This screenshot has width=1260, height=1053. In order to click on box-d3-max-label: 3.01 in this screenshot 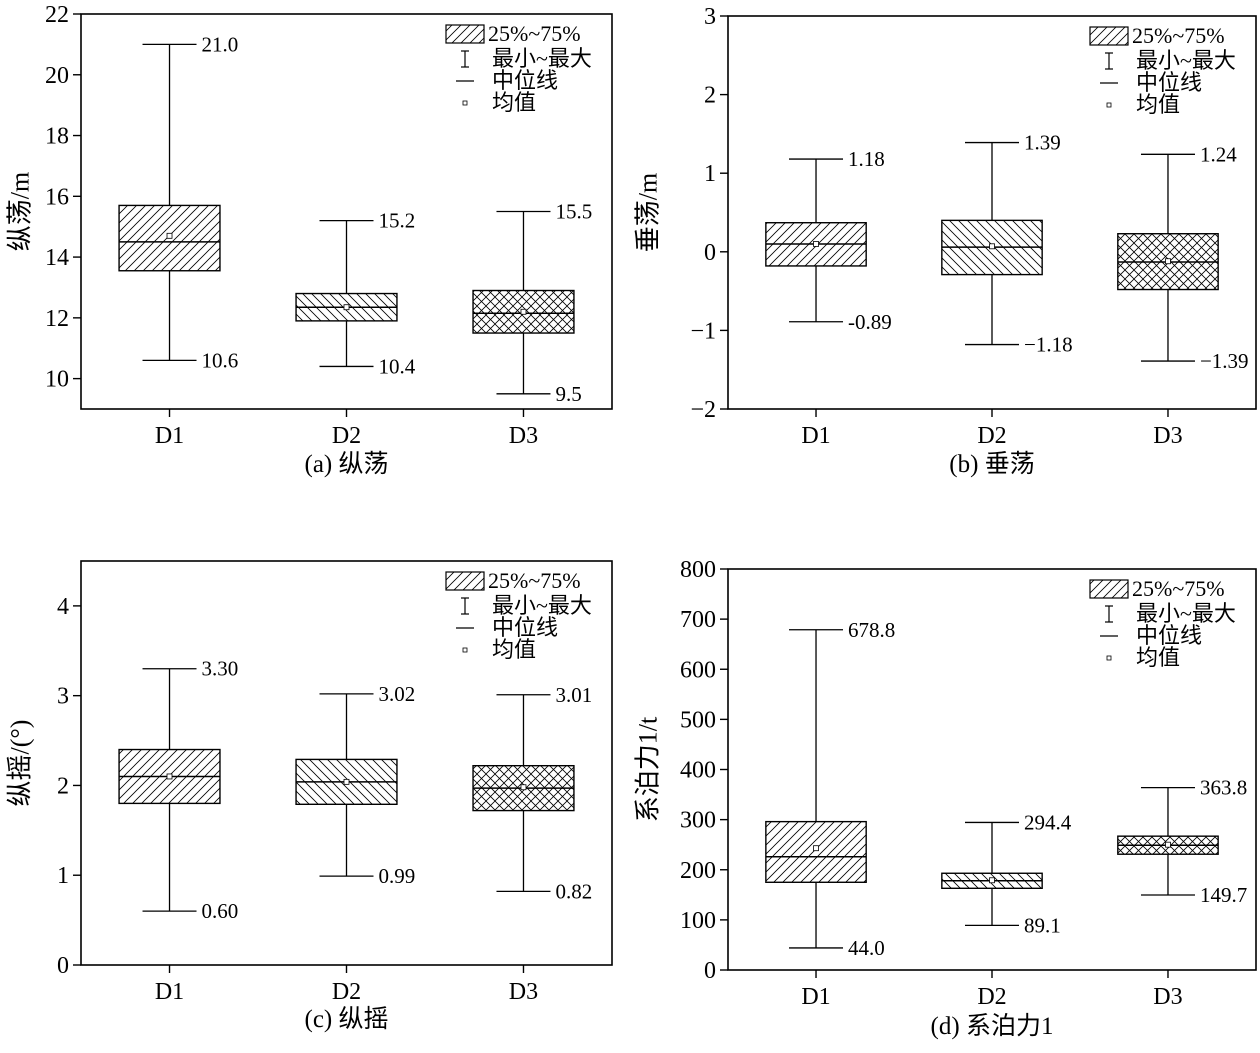, I will do `click(573, 695)`.